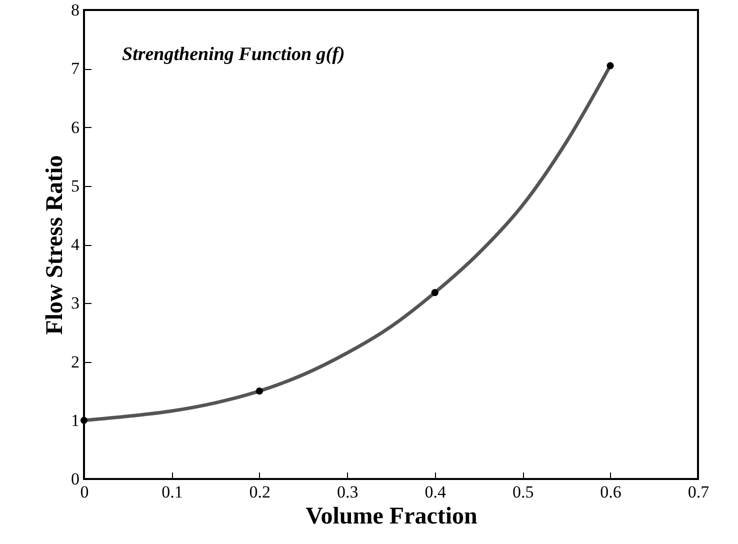  I want to click on x-tick-label: 0.3, so click(347, 492).